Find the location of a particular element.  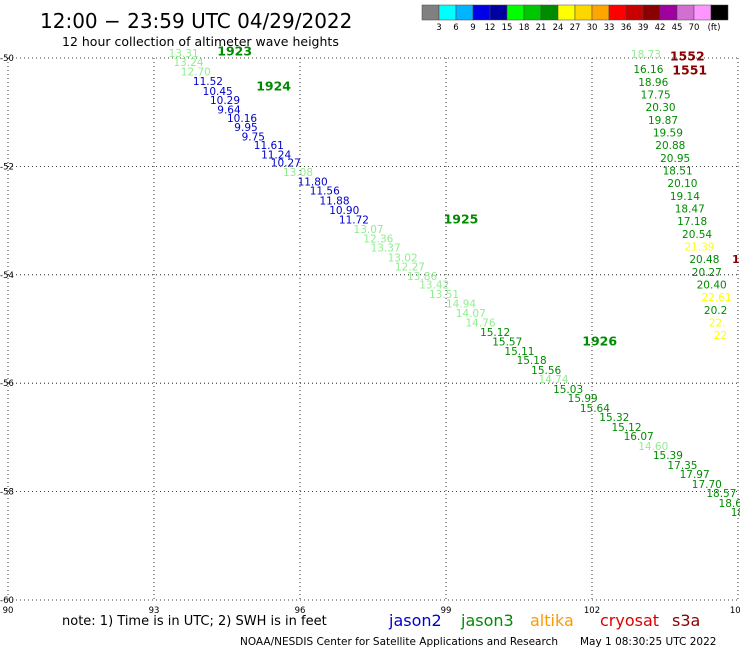

pass-number-label: 1924 is located at coordinates (273, 86).